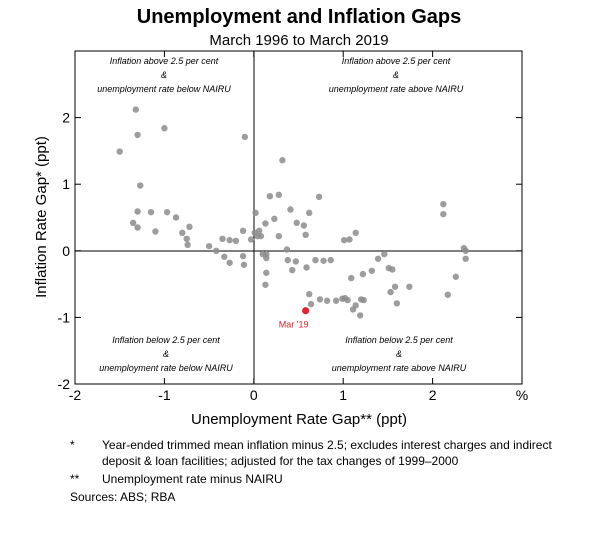 This screenshot has width=598, height=533. Describe the element at coordinates (75, 479) in the screenshot. I see `footnote-2-mark: **` at that location.